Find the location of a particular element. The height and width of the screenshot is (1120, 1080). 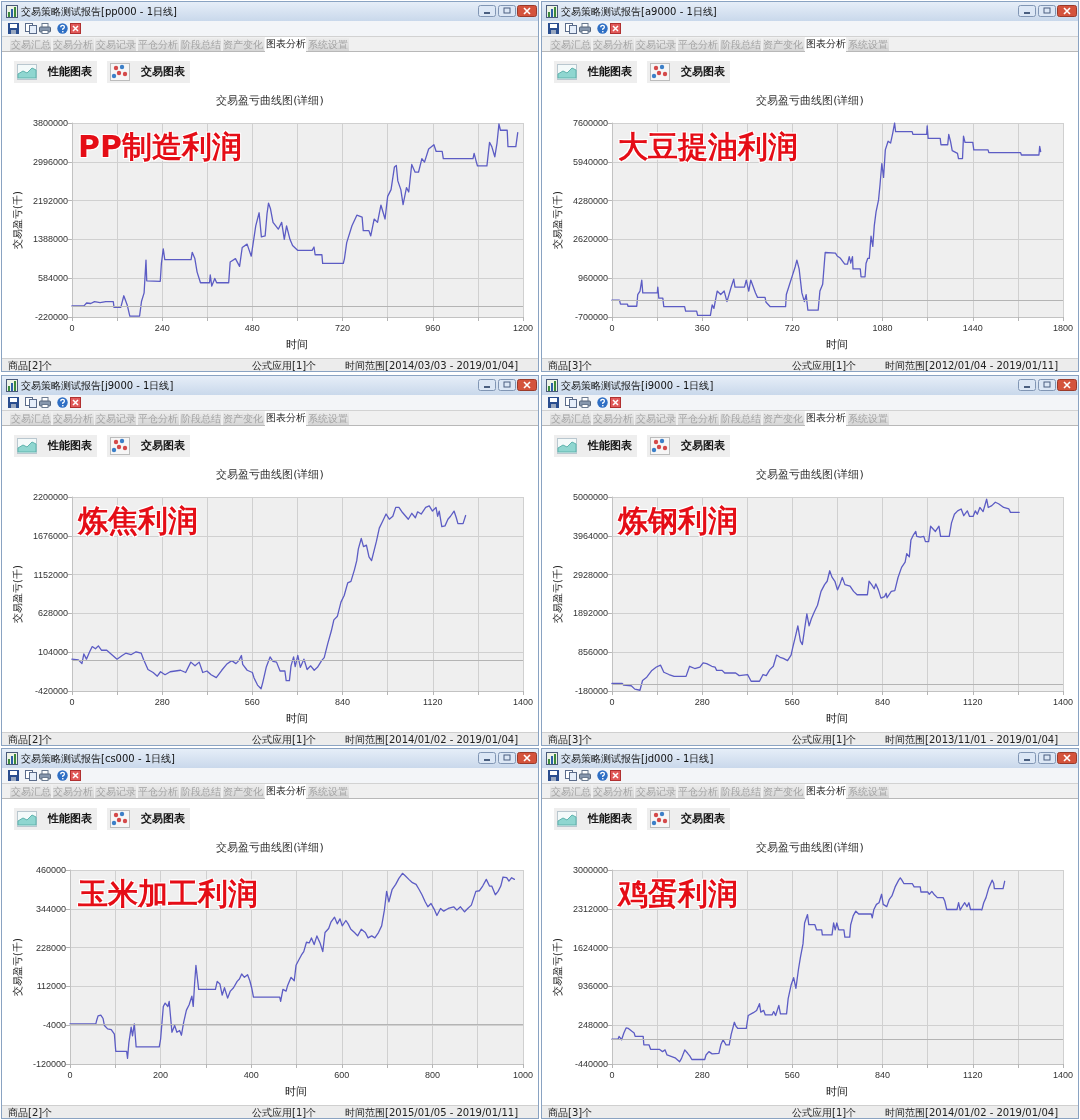

y-tick-label: -220000 is located at coordinates (51, 317).